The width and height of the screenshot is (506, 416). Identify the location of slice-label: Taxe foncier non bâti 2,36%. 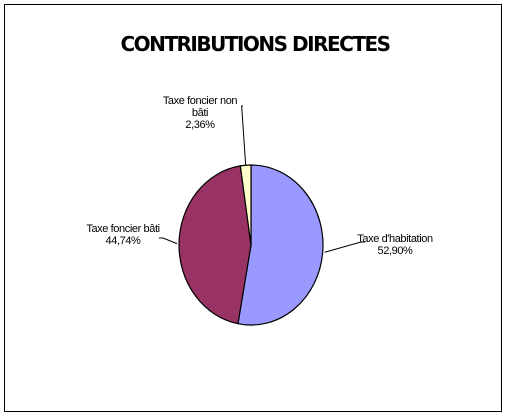
(200, 113).